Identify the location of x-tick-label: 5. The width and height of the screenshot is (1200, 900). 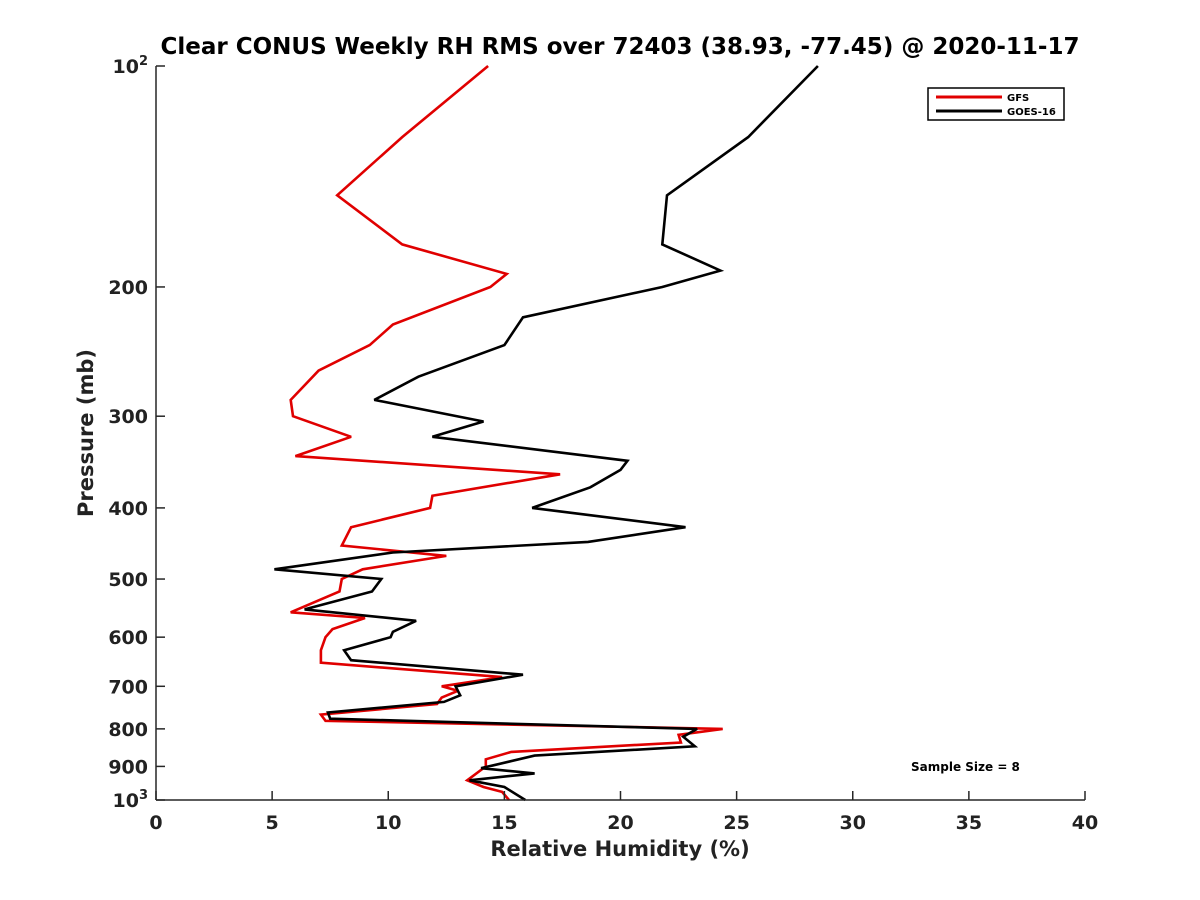
(272, 823).